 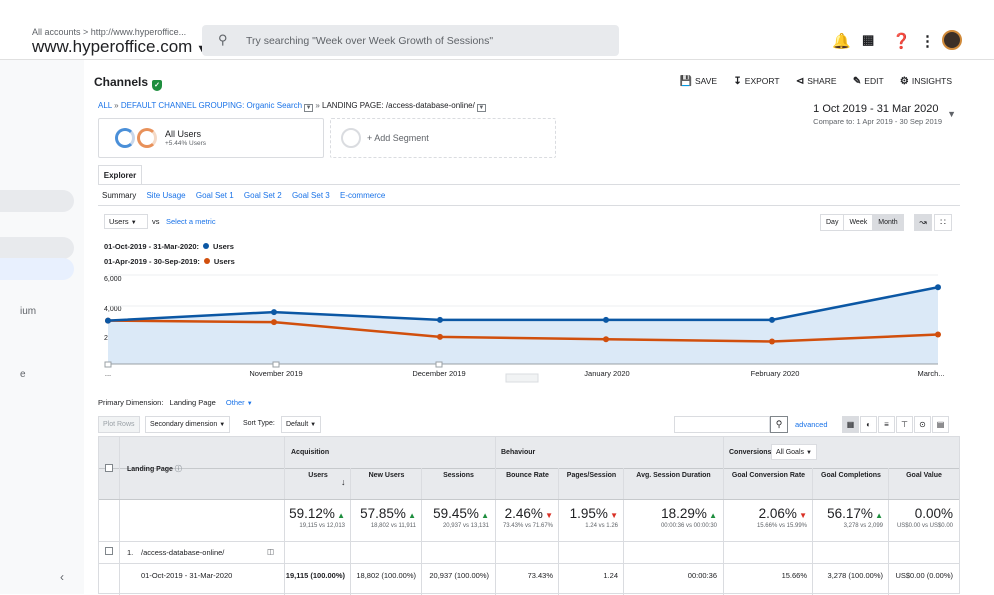 What do you see at coordinates (322, 526) in the screenshot?
I see `total-comparison: 19,115 vs 12,013` at bounding box center [322, 526].